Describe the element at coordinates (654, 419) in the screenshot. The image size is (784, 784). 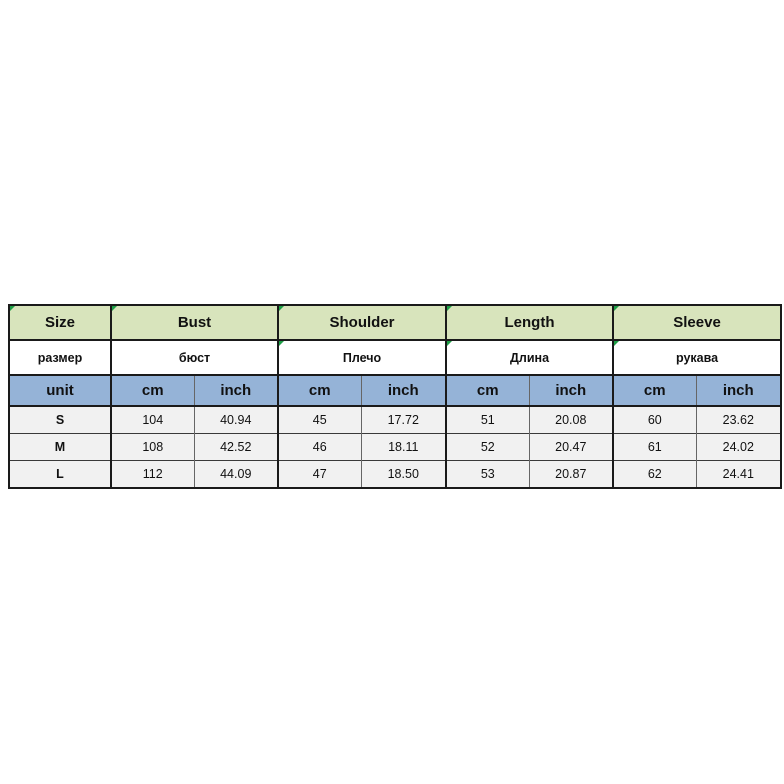
I see `value-cell: 60` at that location.